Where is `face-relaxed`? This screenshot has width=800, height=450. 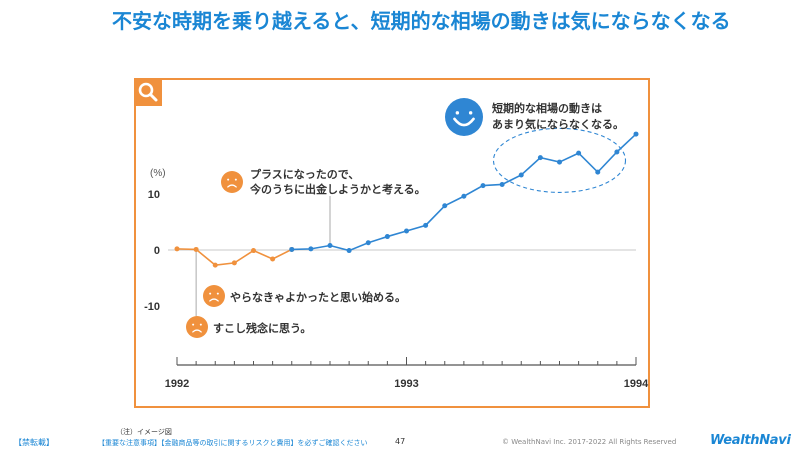 face-relaxed is located at coordinates (464, 117).